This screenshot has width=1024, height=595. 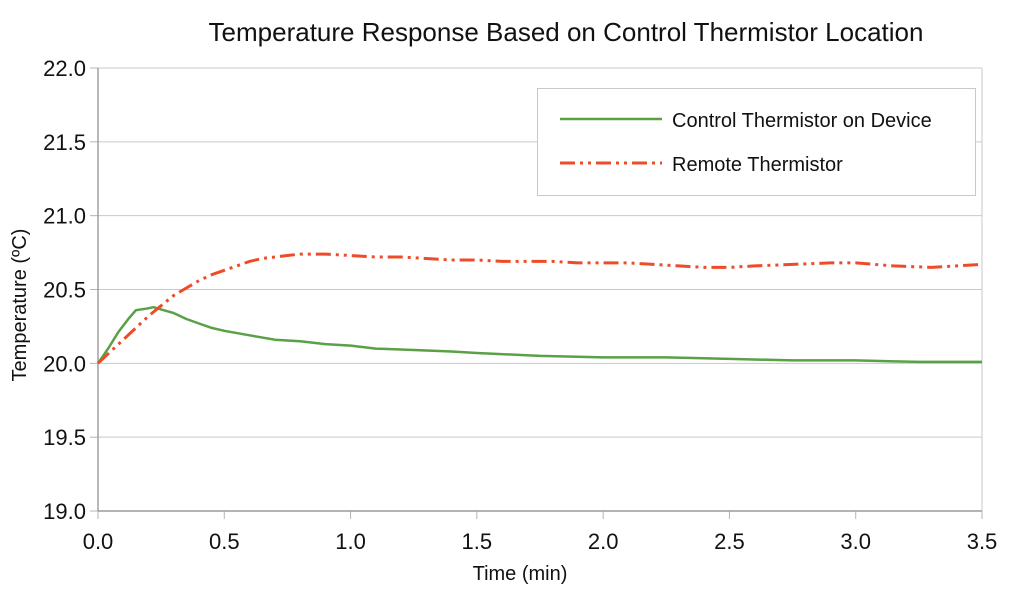 I want to click on x-tick-label: 1.0, so click(x=350, y=541).